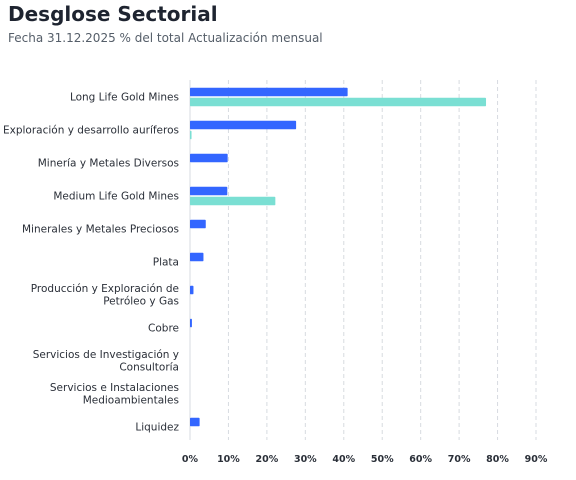  What do you see at coordinates (100, 229) in the screenshot?
I see `category-label: Minerales y Metales Preciosos` at bounding box center [100, 229].